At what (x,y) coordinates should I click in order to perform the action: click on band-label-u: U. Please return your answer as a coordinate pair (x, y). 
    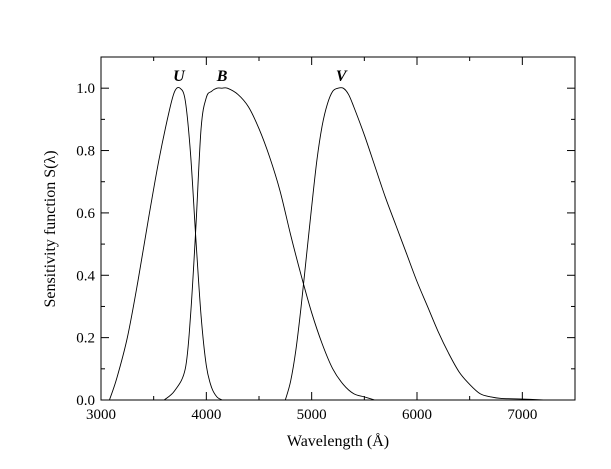
    Looking at the image, I should click on (179, 76).